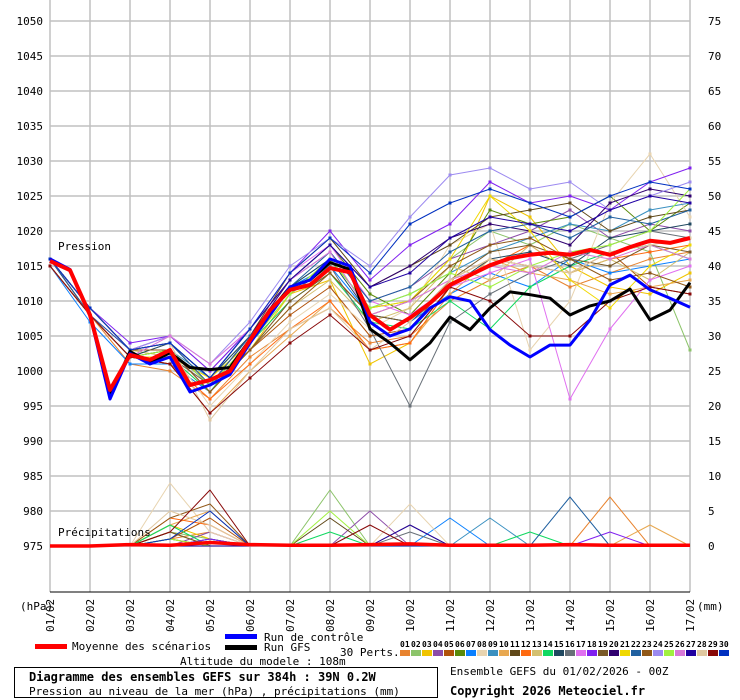  I want to click on x-tick-label: 07/02, so click(290, 615).